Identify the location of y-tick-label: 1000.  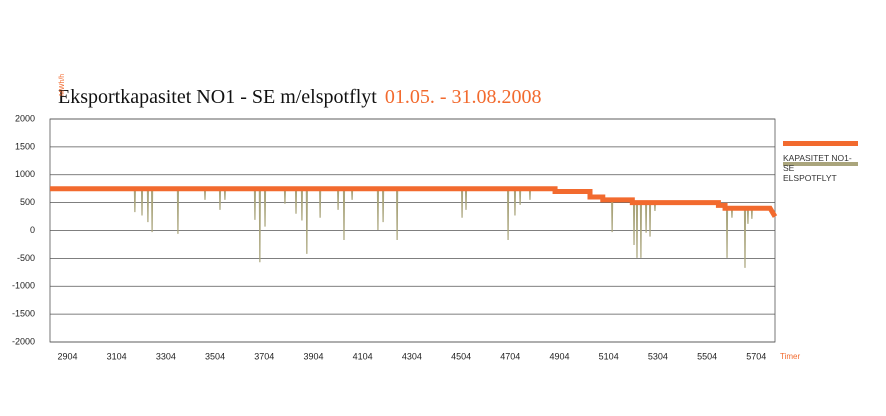
(25, 174).